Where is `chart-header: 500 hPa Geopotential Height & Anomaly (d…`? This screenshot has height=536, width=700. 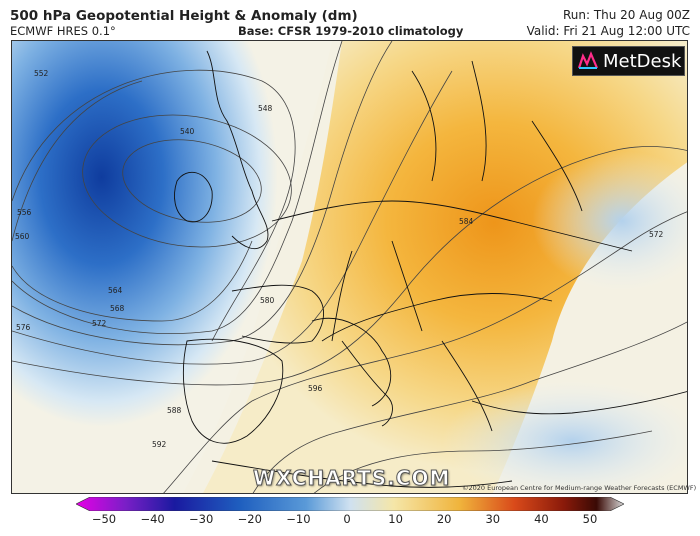 chart-header: 500 hPa Geopotential Height & Anomaly (d… is located at coordinates (350, 20).